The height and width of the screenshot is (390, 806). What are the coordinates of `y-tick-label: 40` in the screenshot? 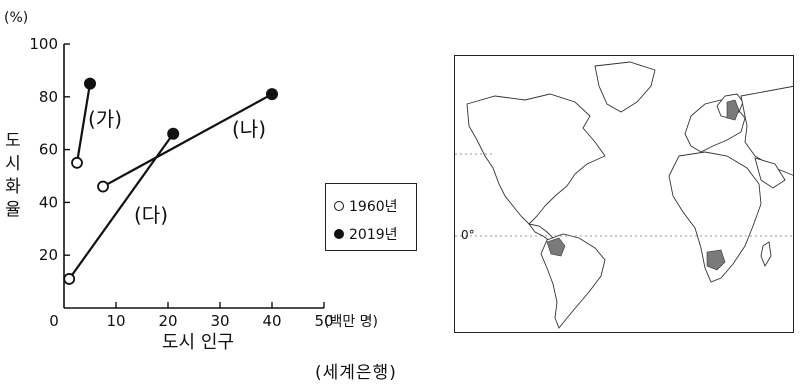 It's located at (48, 202).